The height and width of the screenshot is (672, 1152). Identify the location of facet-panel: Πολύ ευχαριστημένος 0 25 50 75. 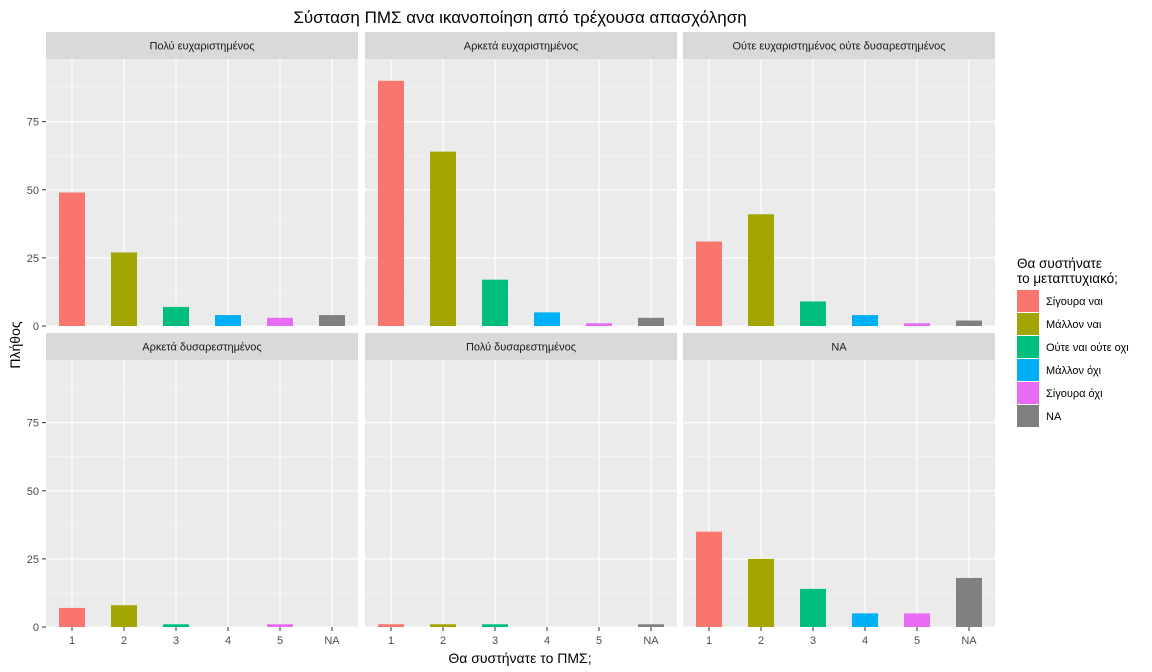
(192, 182).